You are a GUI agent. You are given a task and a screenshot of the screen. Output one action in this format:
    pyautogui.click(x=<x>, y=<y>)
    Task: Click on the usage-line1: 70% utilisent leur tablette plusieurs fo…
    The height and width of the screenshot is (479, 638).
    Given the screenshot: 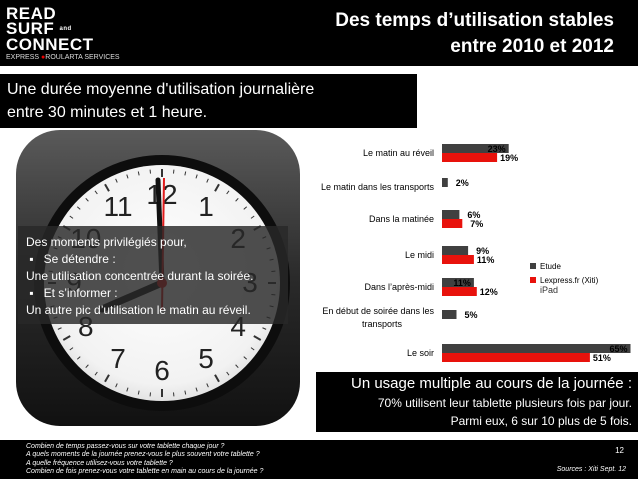 What is the action you would take?
    pyautogui.click(x=504, y=403)
    